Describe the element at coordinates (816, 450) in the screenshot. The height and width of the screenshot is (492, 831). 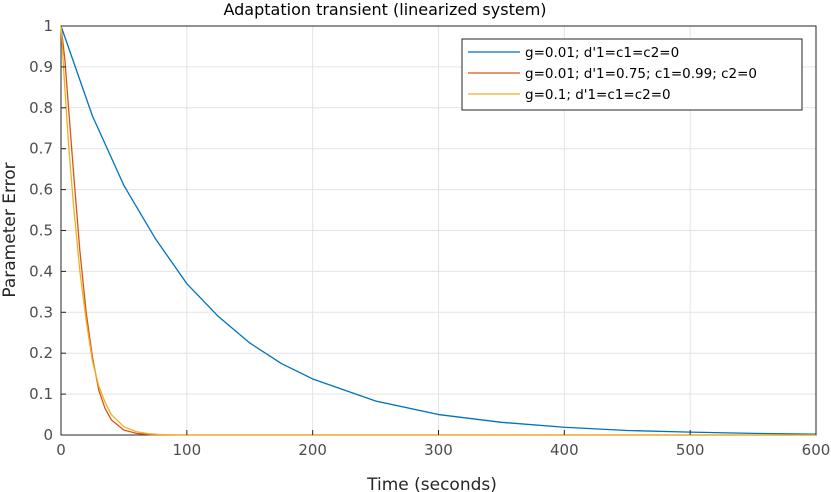
I see `x-tick-label: 600` at that location.